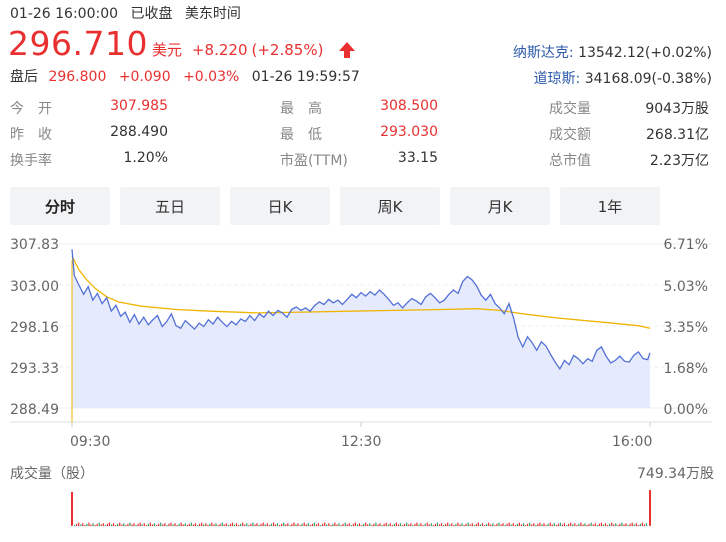 The width and height of the screenshot is (726, 542). What do you see at coordinates (31, 135) in the screenshot?
I see `stat-label: 昨 收` at bounding box center [31, 135].